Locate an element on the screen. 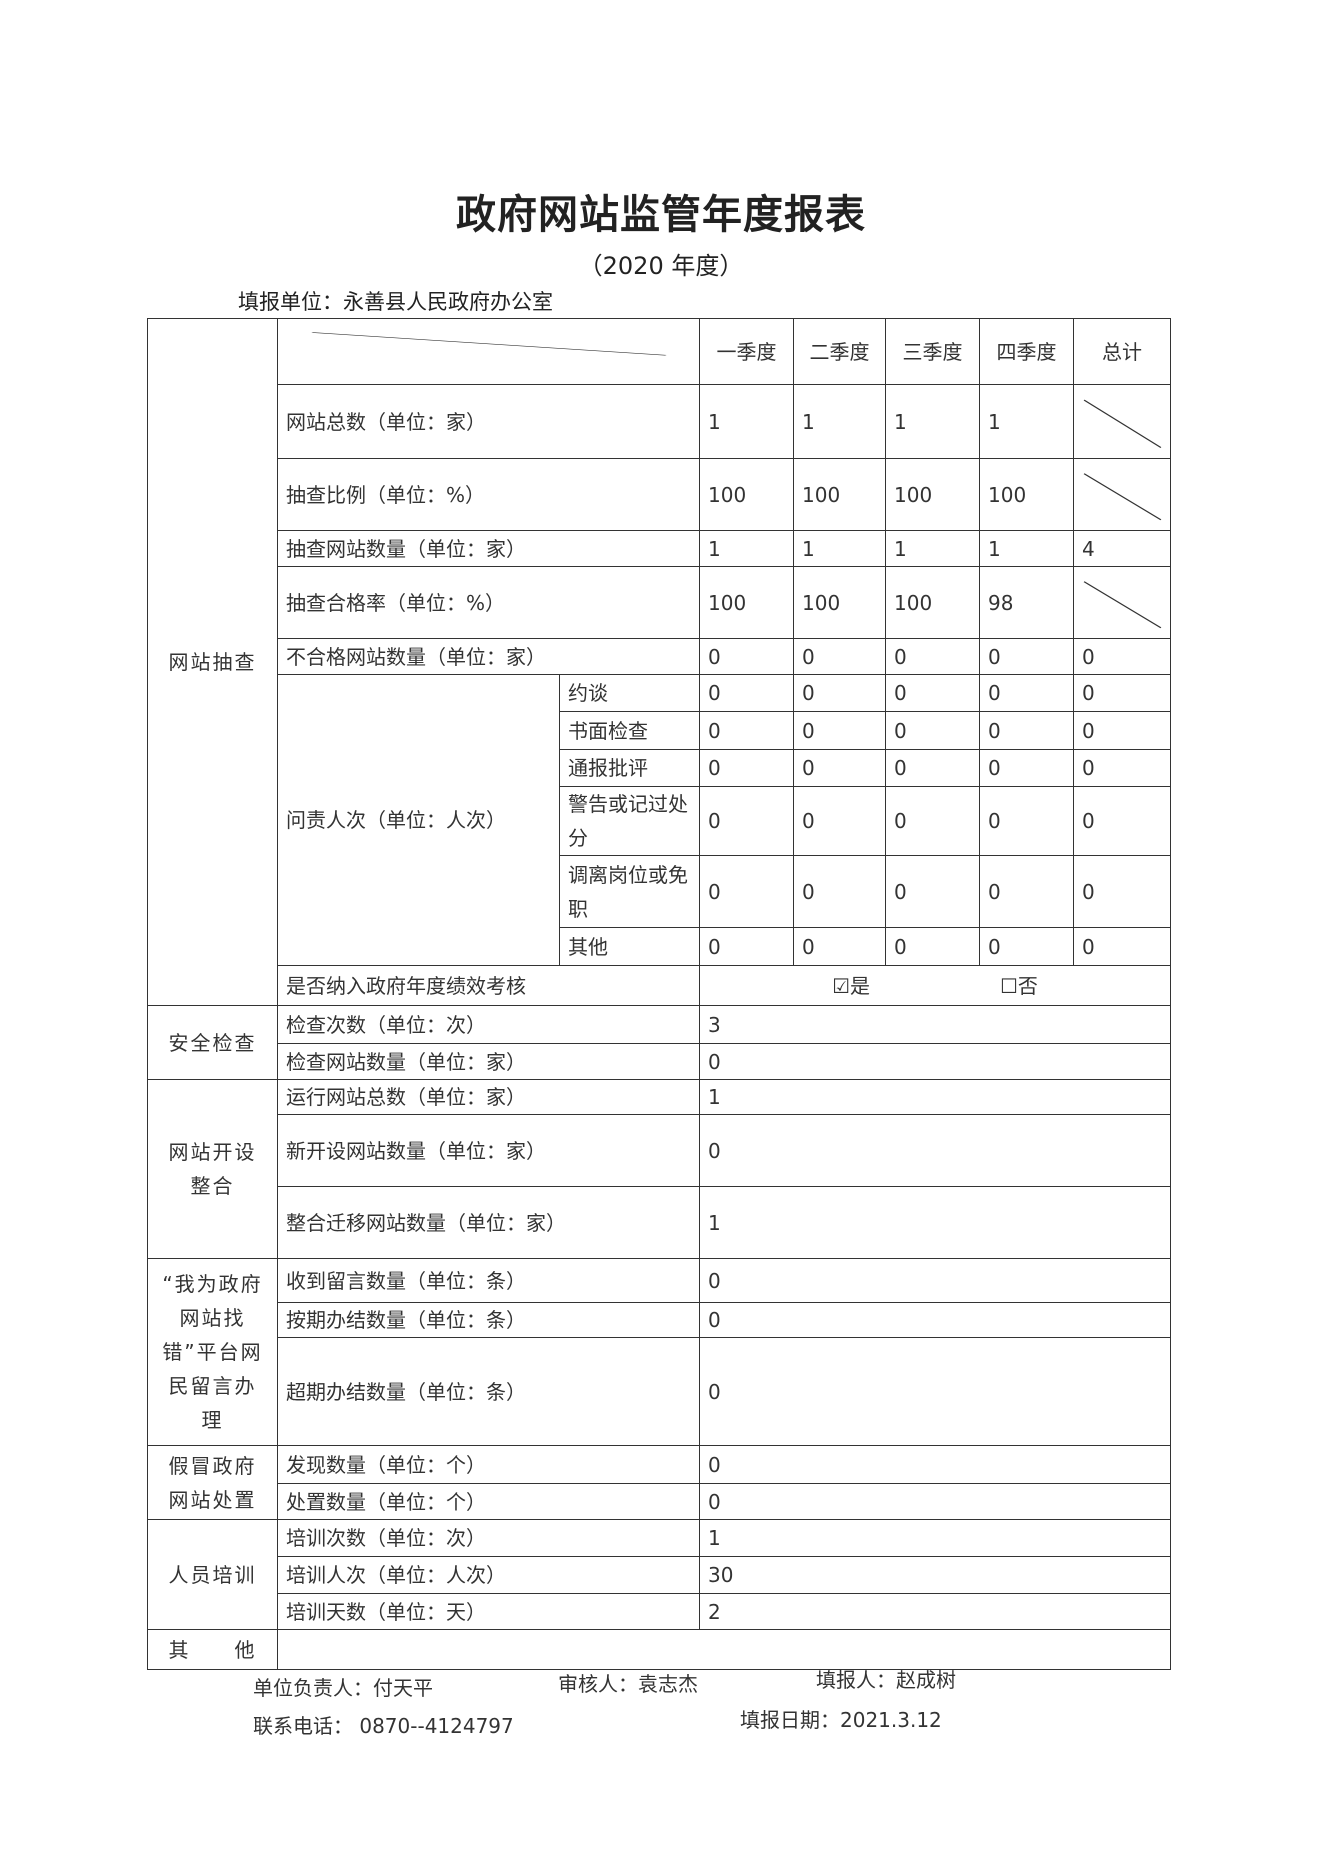 The image size is (1322, 1869). value-cell: 4 is located at coordinates (1122, 548).